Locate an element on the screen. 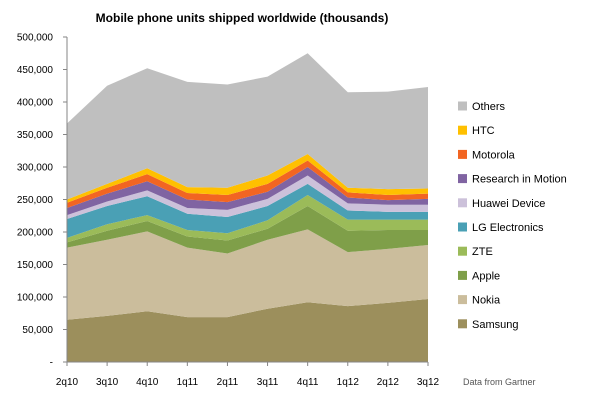  y-tick-label: 250,000 is located at coordinates (35, 200).